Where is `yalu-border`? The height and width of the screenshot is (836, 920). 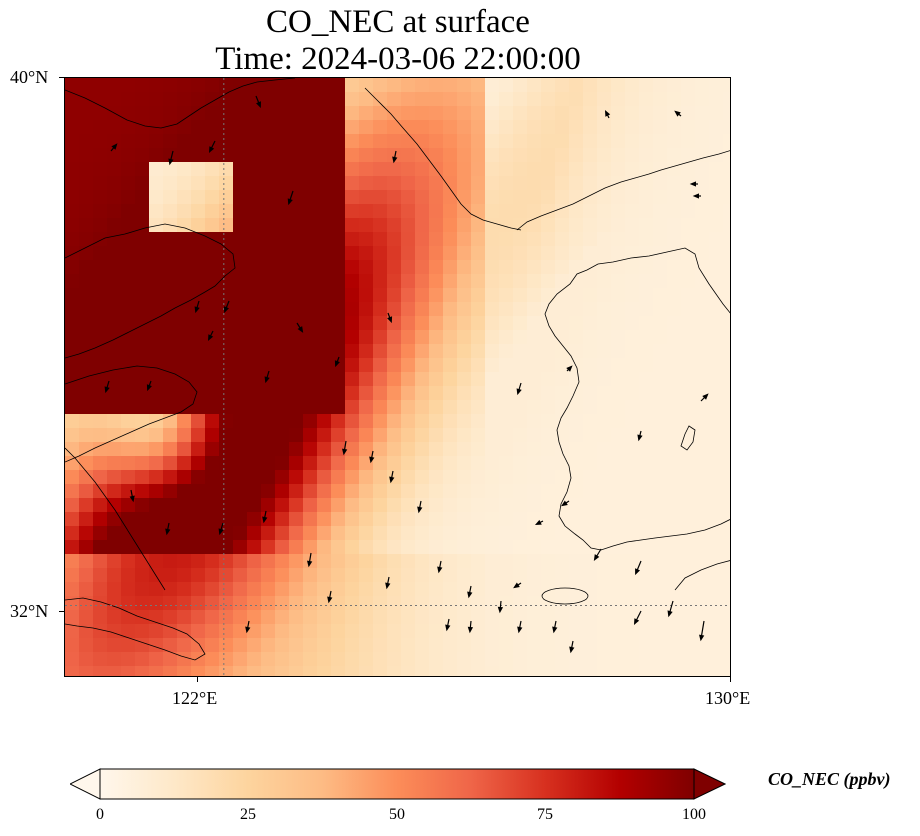
yalu-border is located at coordinates (623, 190).